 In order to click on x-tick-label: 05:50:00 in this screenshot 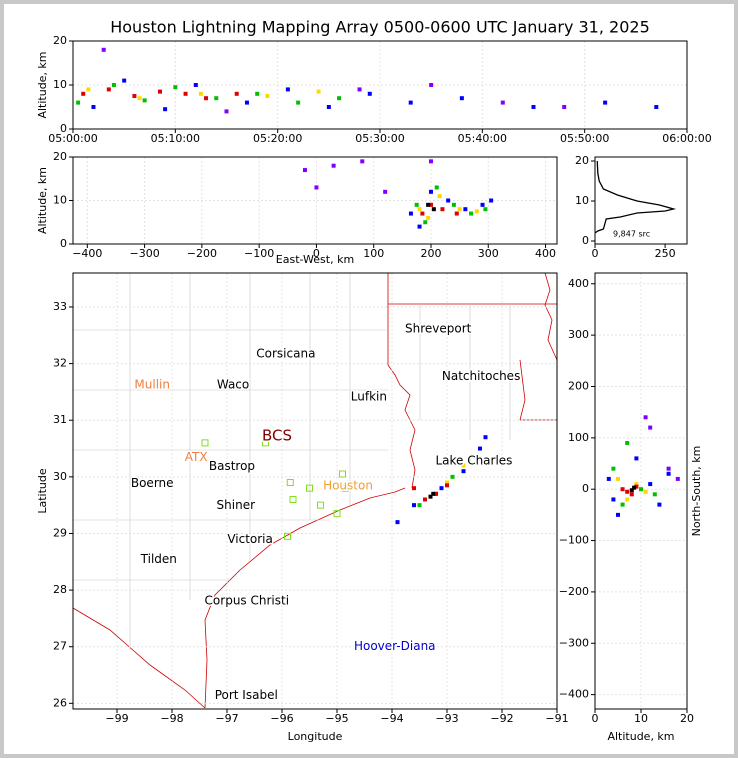, I will do `click(584, 138)`.